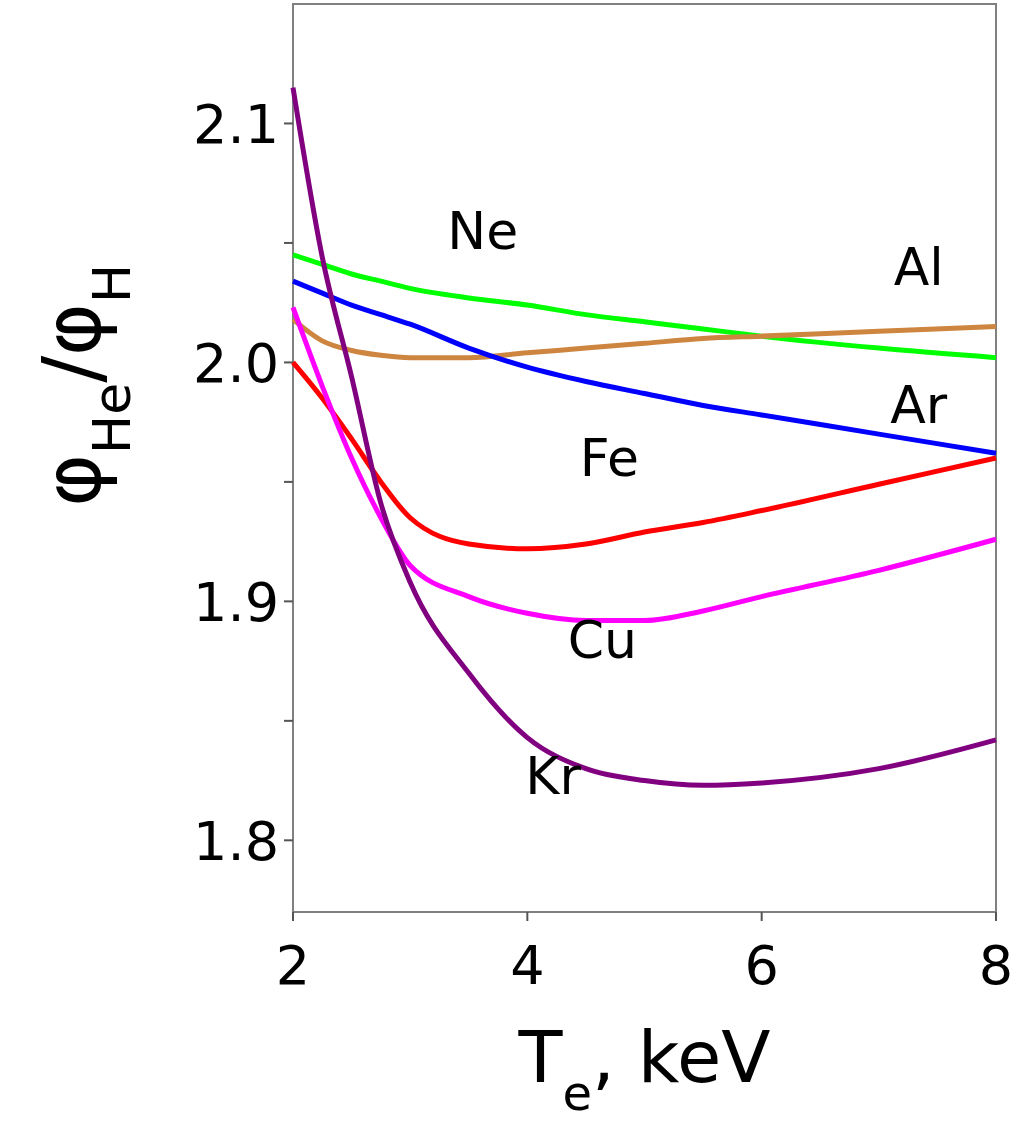  What do you see at coordinates (236, 841) in the screenshot?
I see `y-tick-label: 1.8` at bounding box center [236, 841].